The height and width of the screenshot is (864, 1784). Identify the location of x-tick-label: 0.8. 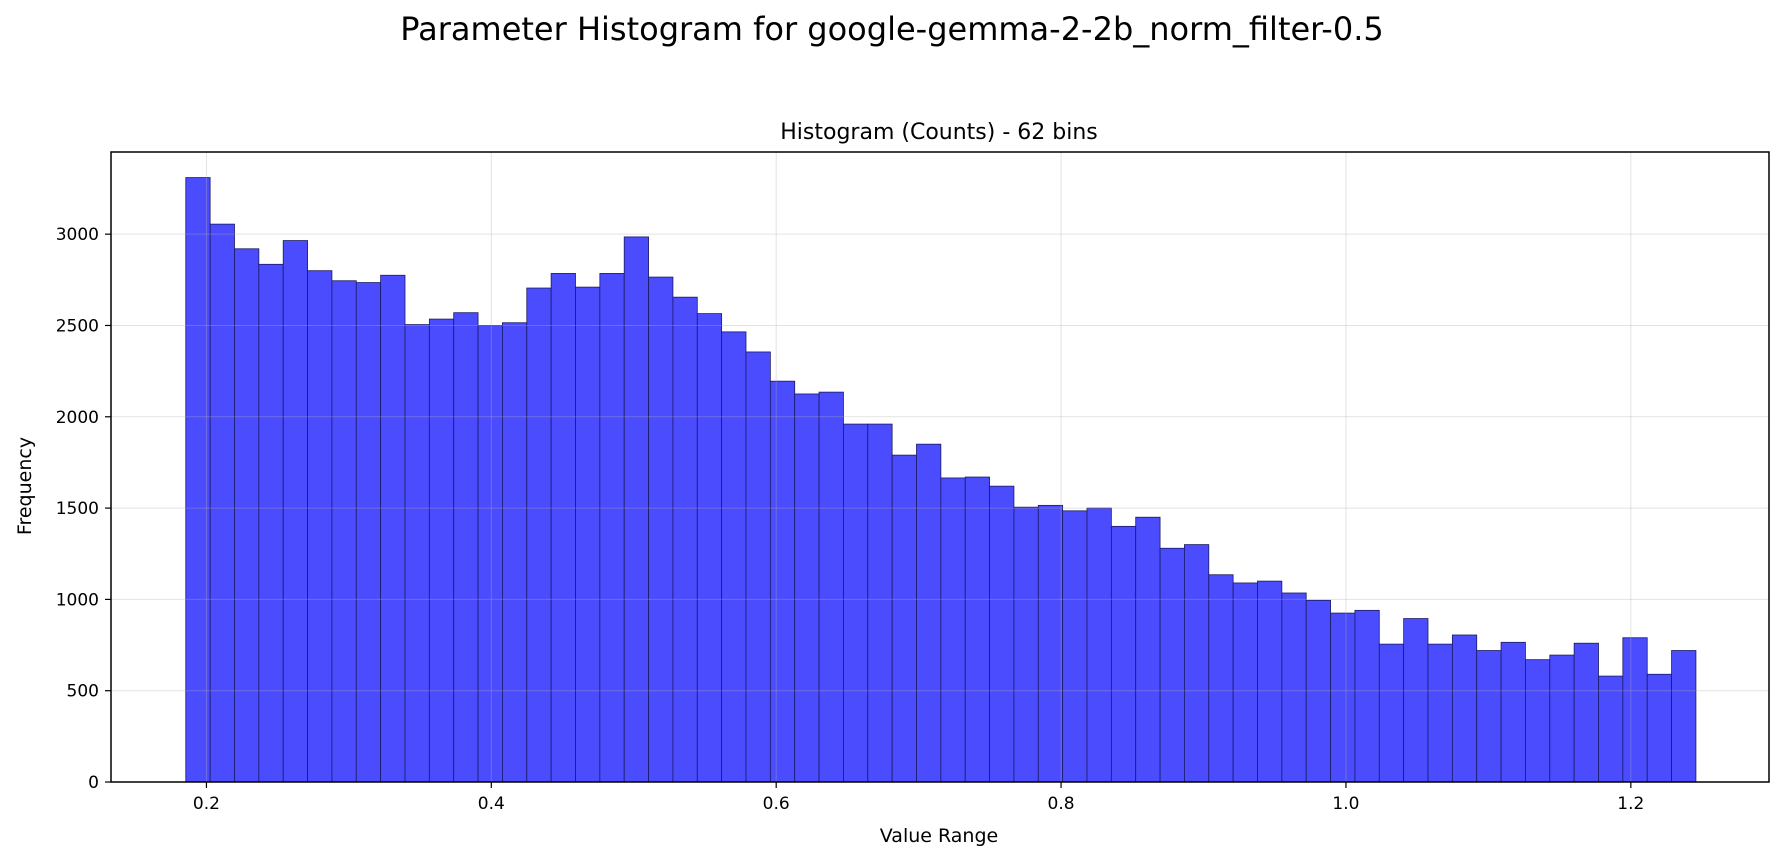
(1061, 804).